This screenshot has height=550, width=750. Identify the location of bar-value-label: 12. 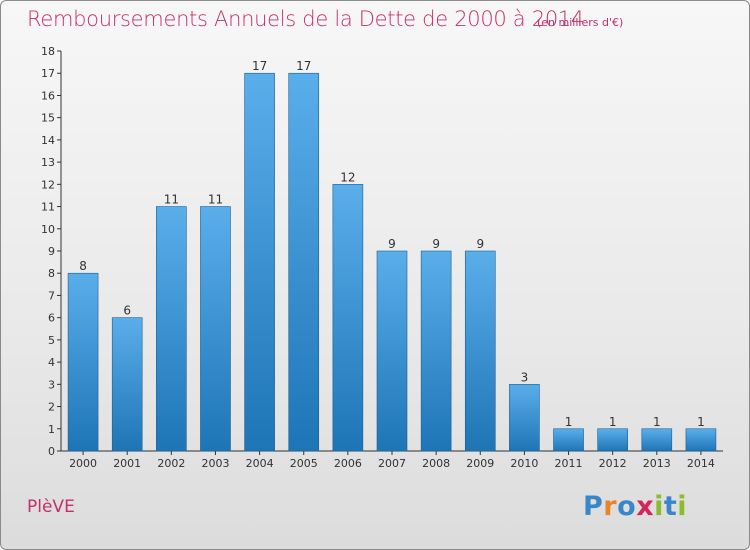
(347, 177).